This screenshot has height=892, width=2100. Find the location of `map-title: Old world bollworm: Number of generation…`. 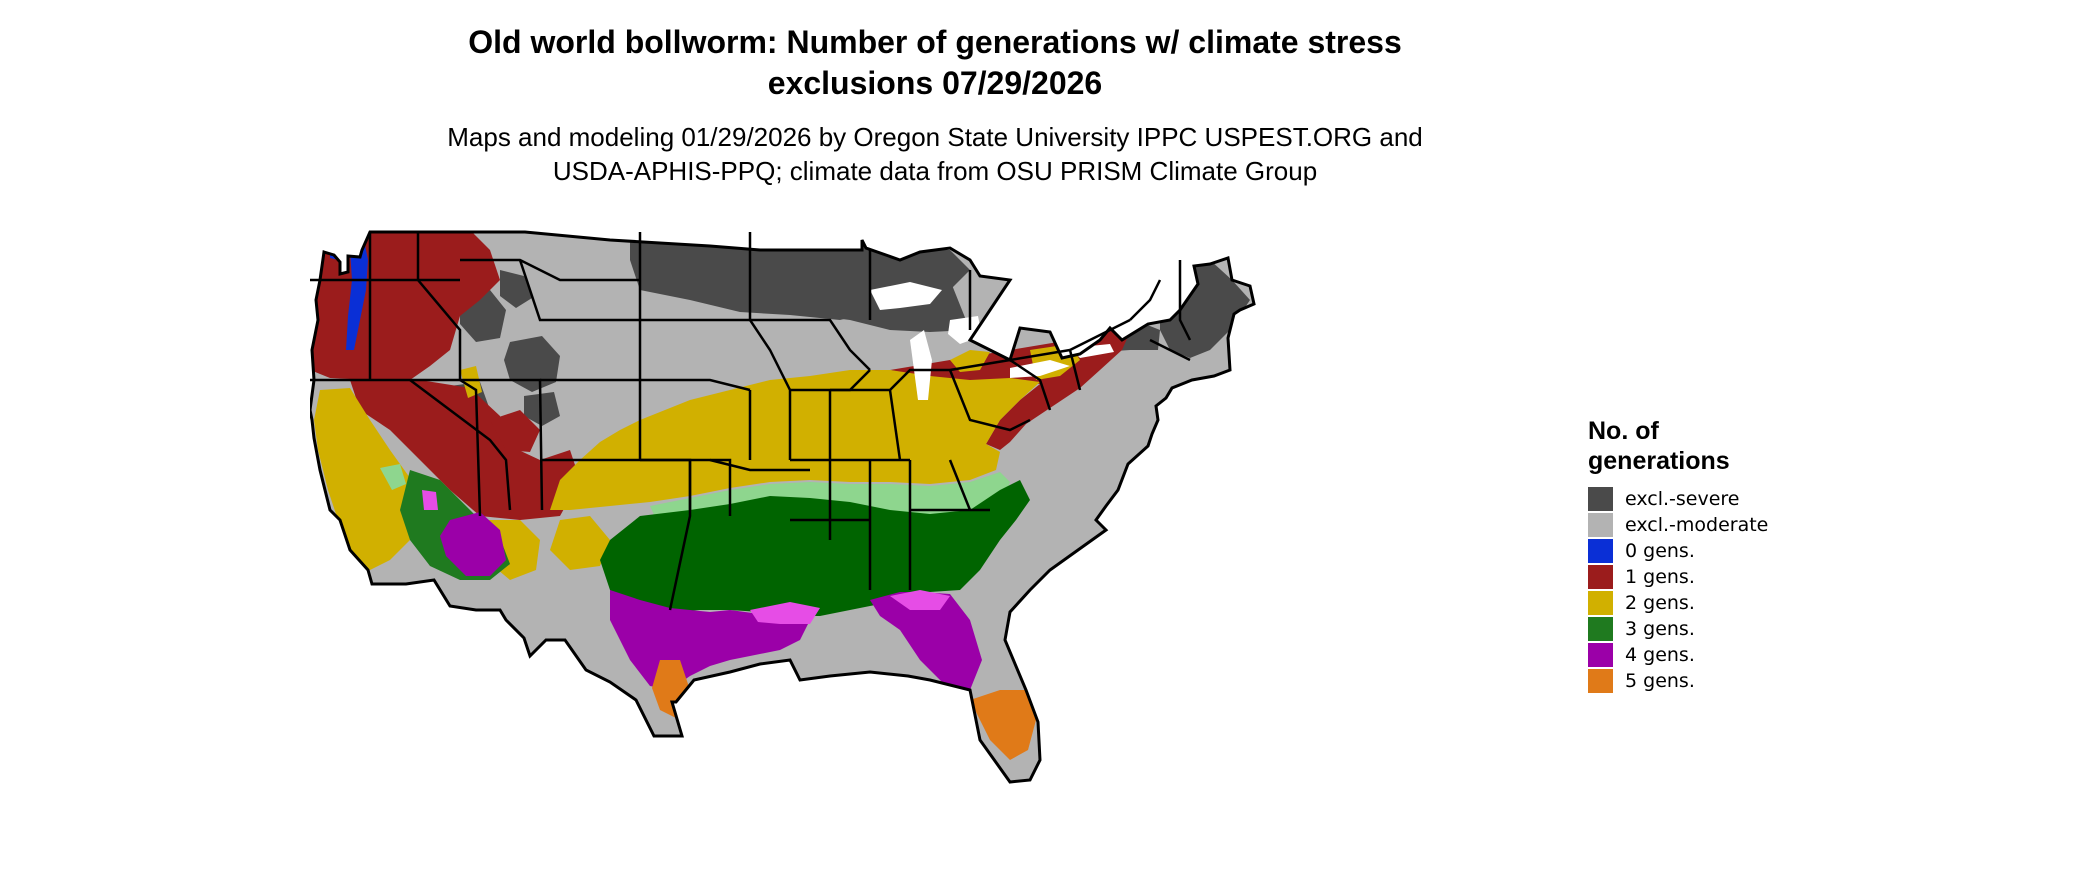

map-title: Old world bollworm: Number of generation… is located at coordinates (935, 63).